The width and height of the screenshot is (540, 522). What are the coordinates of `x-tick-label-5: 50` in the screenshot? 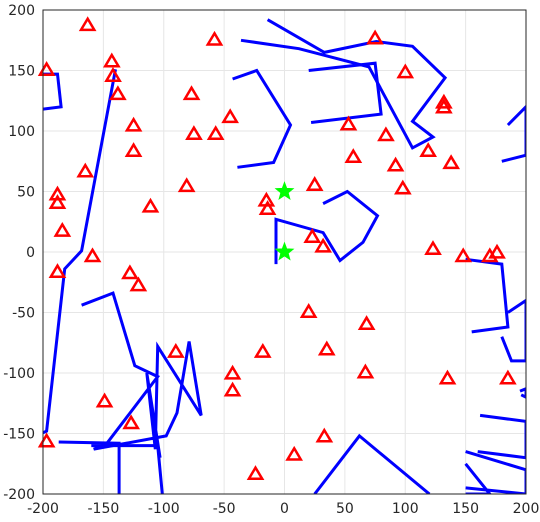 It's located at (345, 509).